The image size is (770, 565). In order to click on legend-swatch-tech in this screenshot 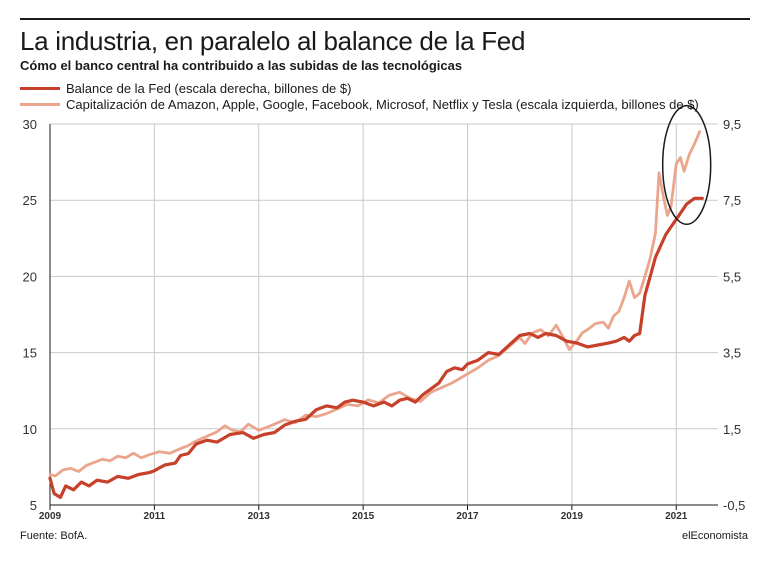, I will do `click(40, 104)`.